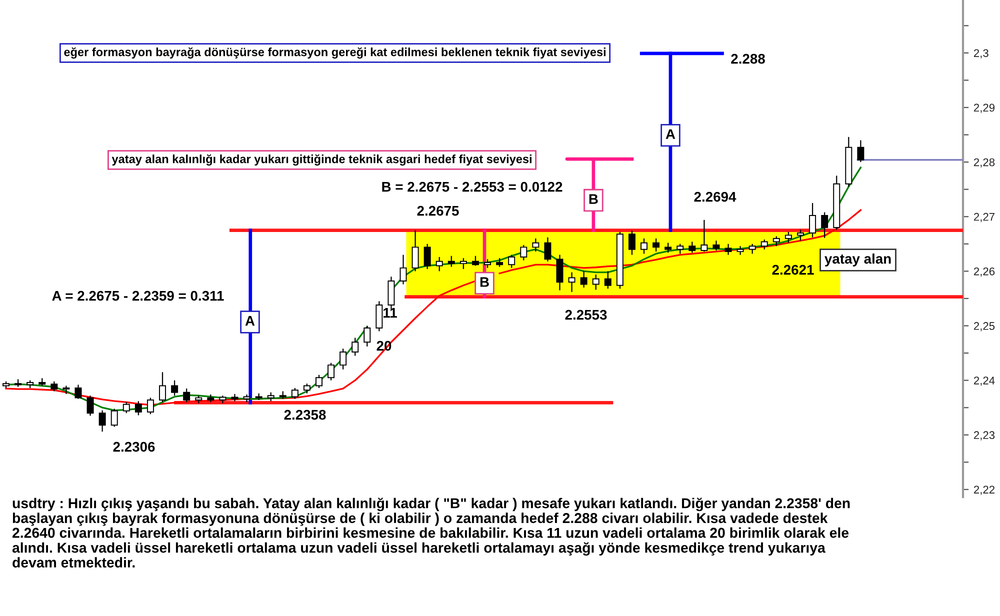  What do you see at coordinates (390, 313) in the screenshot?
I see `annotation: 11` at bounding box center [390, 313].